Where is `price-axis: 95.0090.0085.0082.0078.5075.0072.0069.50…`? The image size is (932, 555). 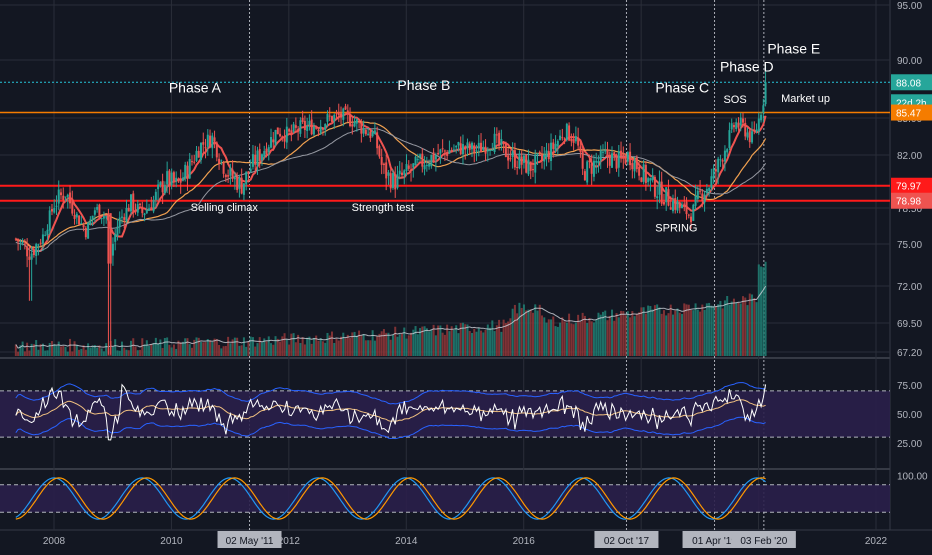
price-axis: 95.0090.0085.0082.0078.5075.0072.0069.50… is located at coordinates (911, 242).